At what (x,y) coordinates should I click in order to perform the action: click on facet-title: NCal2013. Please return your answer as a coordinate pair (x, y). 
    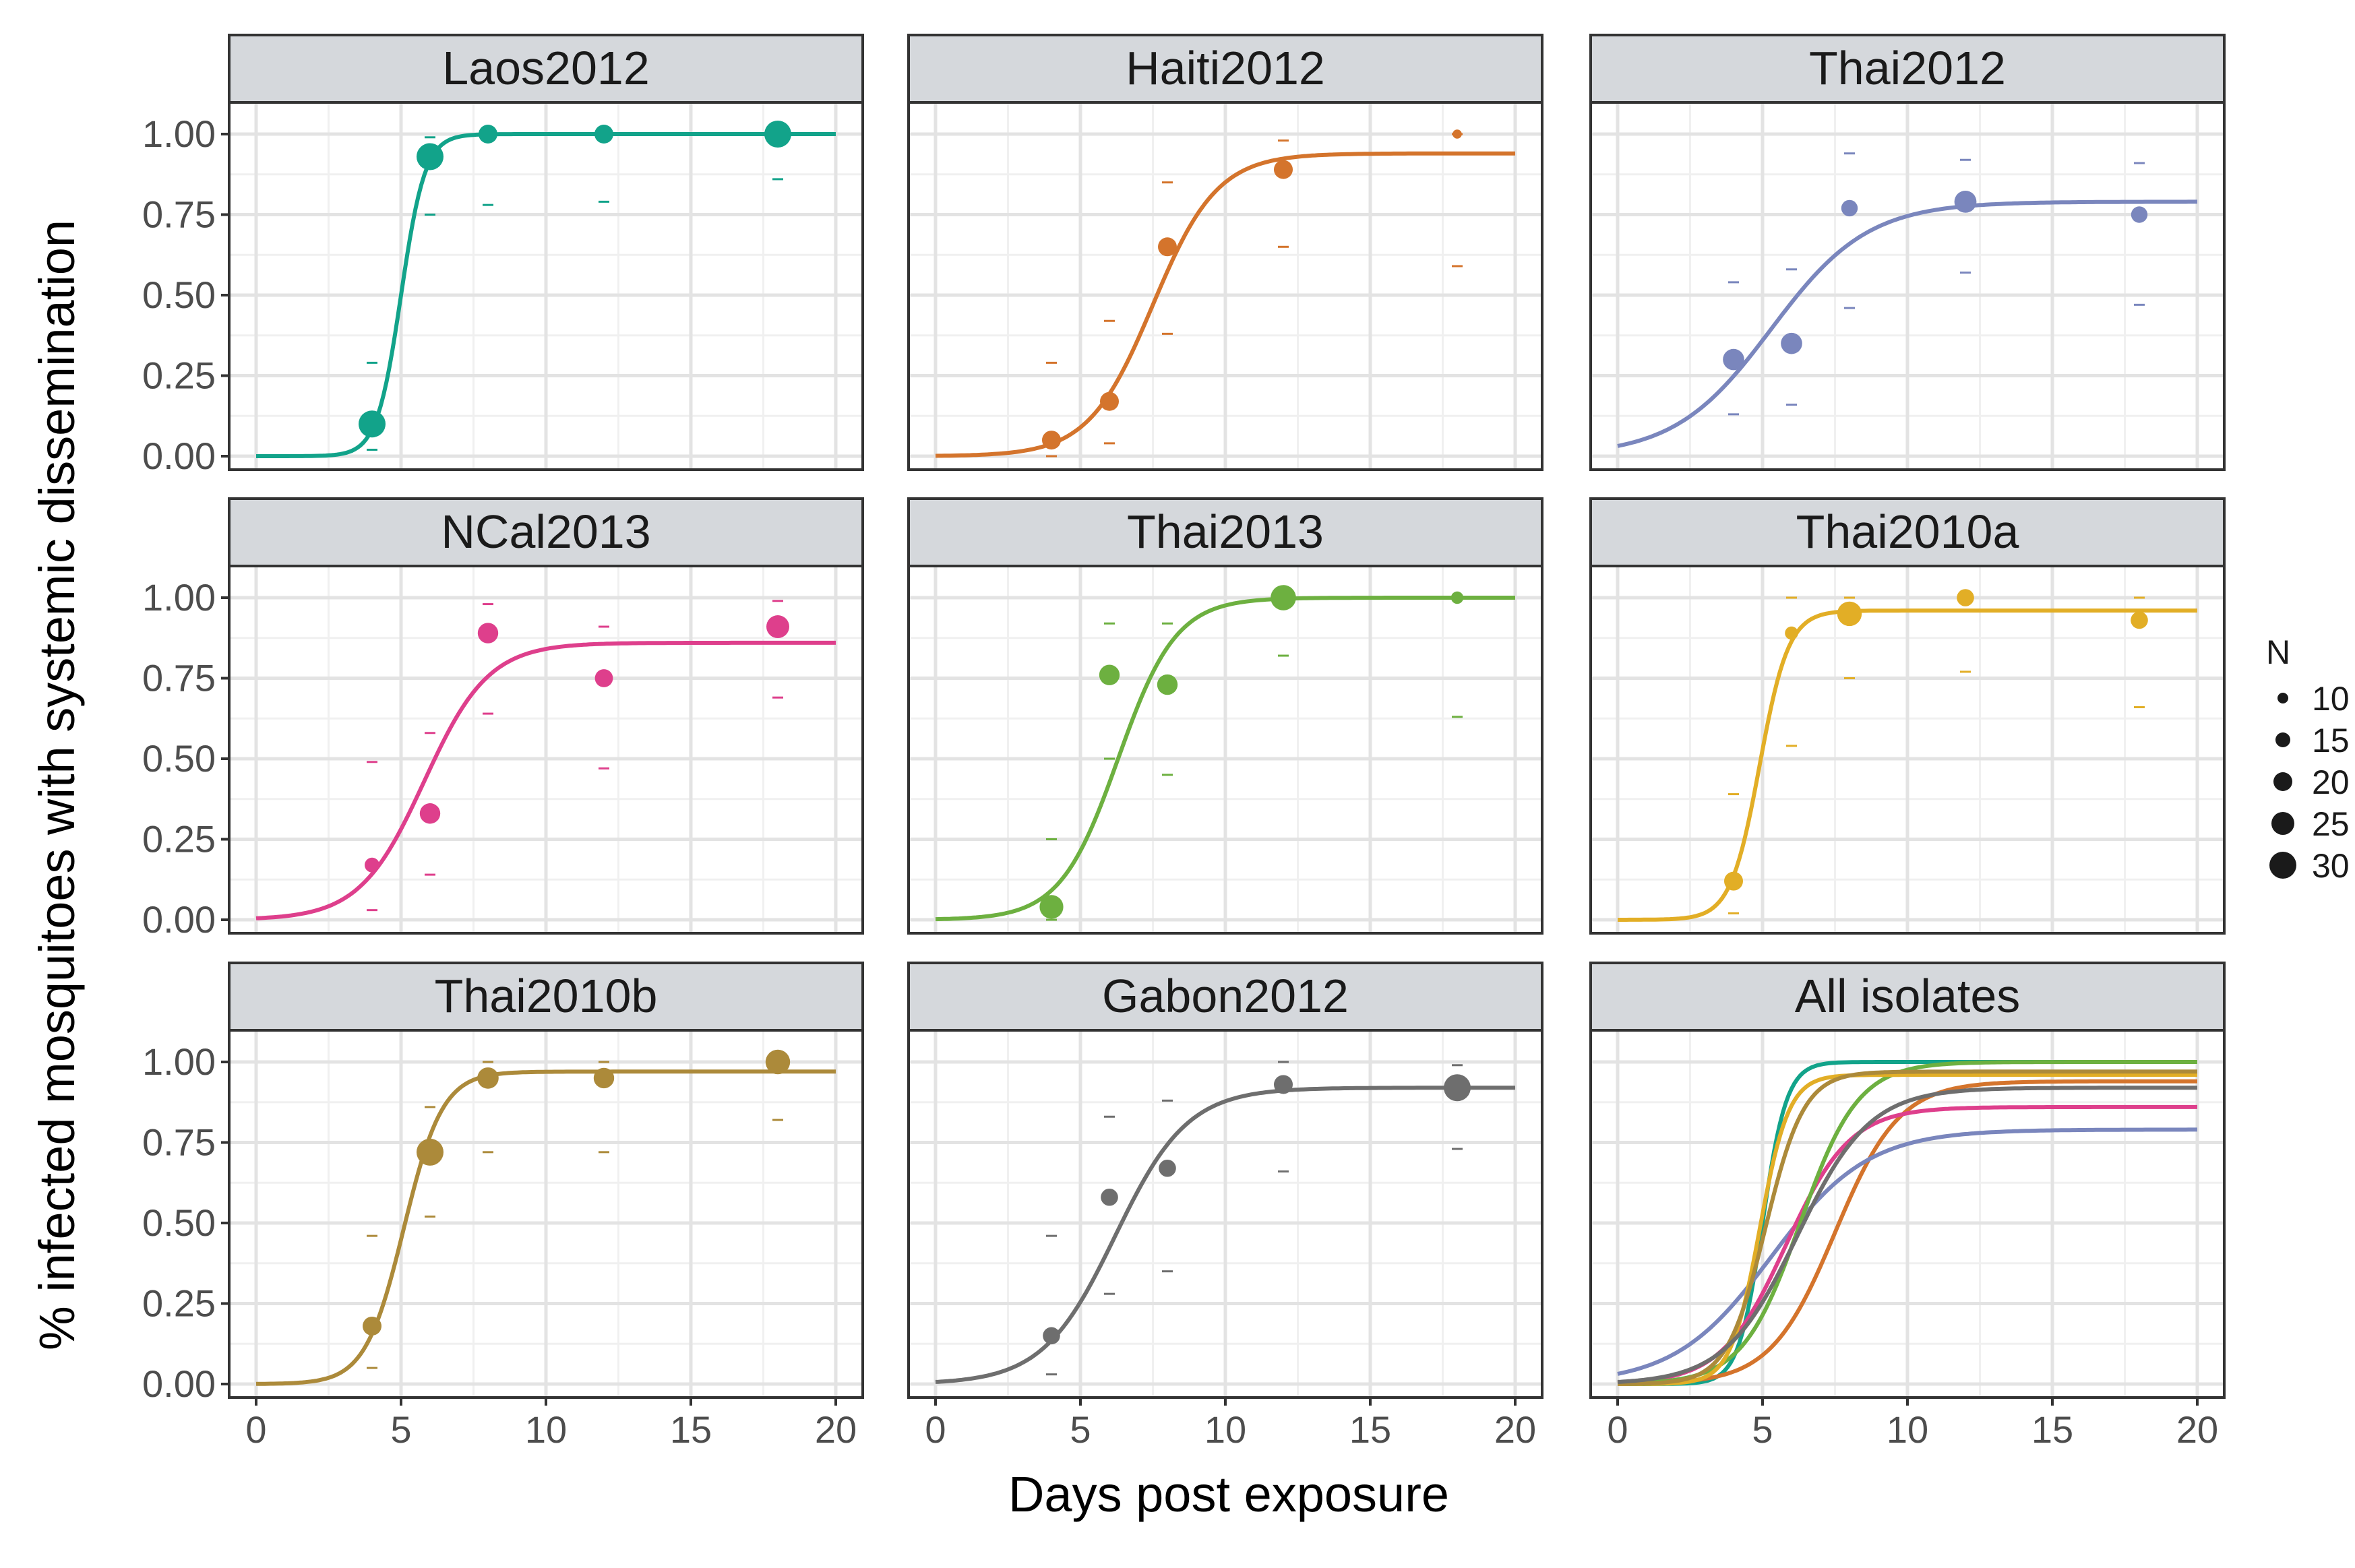
    Looking at the image, I should click on (545, 531).